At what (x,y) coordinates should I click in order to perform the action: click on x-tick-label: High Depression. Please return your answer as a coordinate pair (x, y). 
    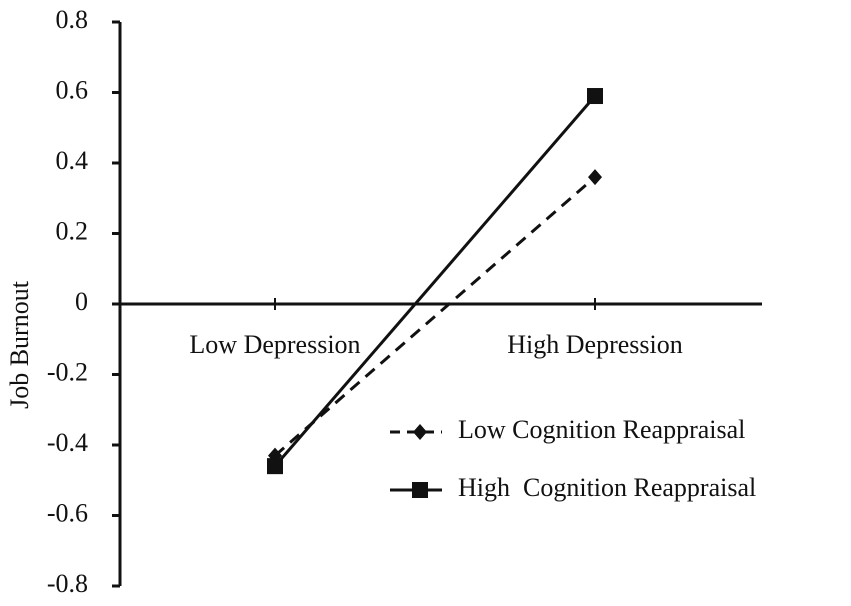
    Looking at the image, I should click on (594, 344).